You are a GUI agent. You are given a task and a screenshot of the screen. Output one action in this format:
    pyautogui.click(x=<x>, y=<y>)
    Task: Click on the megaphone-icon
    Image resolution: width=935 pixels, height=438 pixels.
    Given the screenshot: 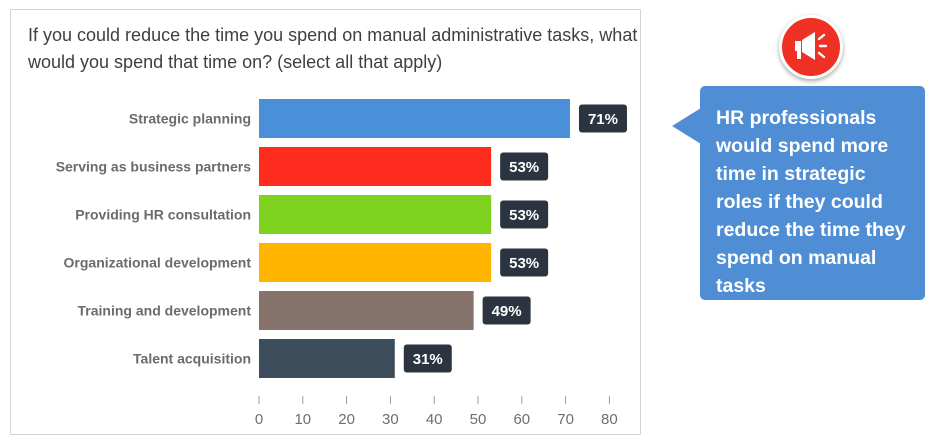 What is the action you would take?
    pyautogui.click(x=811, y=46)
    